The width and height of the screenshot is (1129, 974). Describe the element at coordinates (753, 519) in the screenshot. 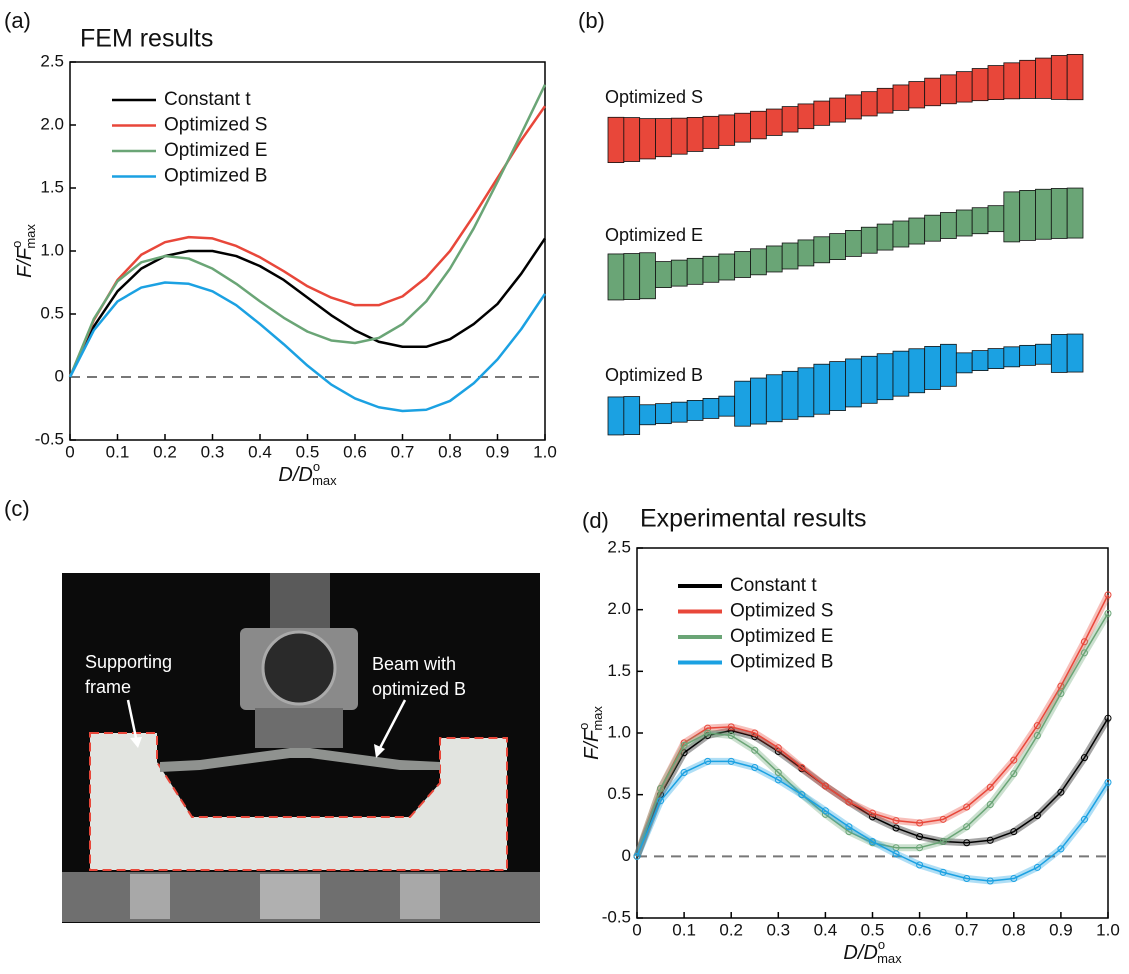

I see `chart-title: Experimental results` at that location.